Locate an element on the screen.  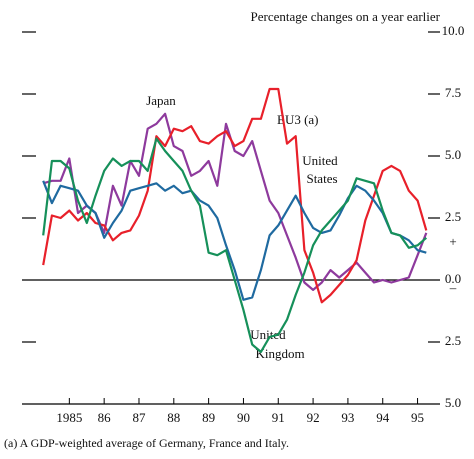
y-tick-label: 10.0 is located at coordinates (453, 30).